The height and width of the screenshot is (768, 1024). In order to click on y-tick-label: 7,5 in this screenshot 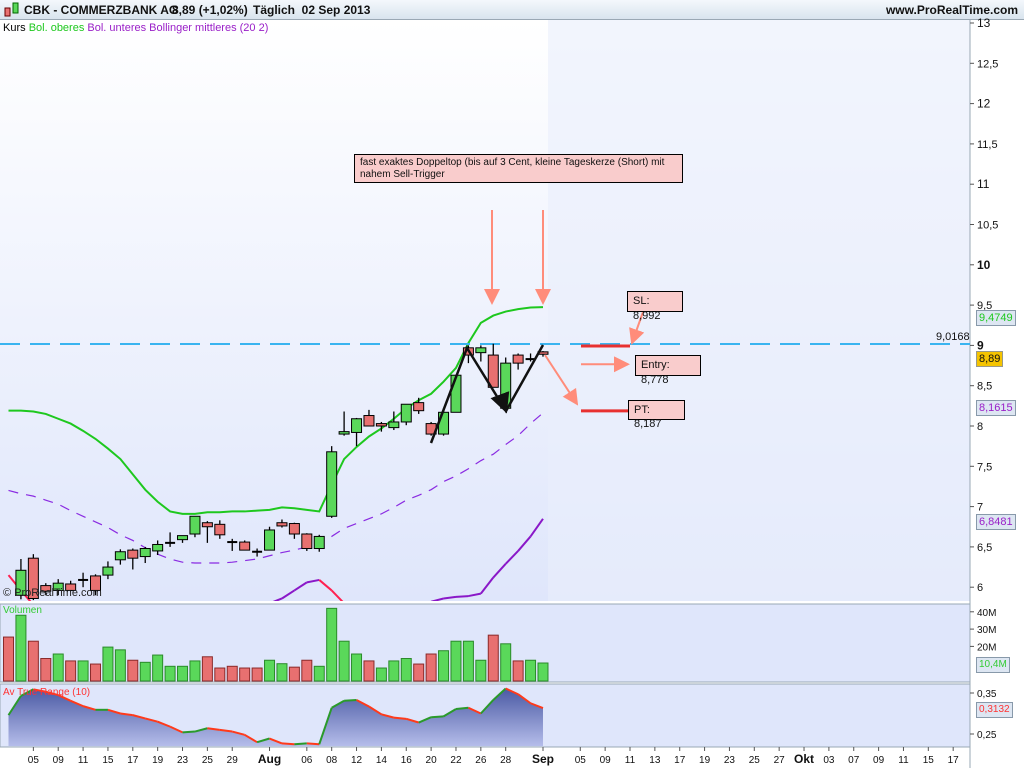, I will do `click(984, 467)`.